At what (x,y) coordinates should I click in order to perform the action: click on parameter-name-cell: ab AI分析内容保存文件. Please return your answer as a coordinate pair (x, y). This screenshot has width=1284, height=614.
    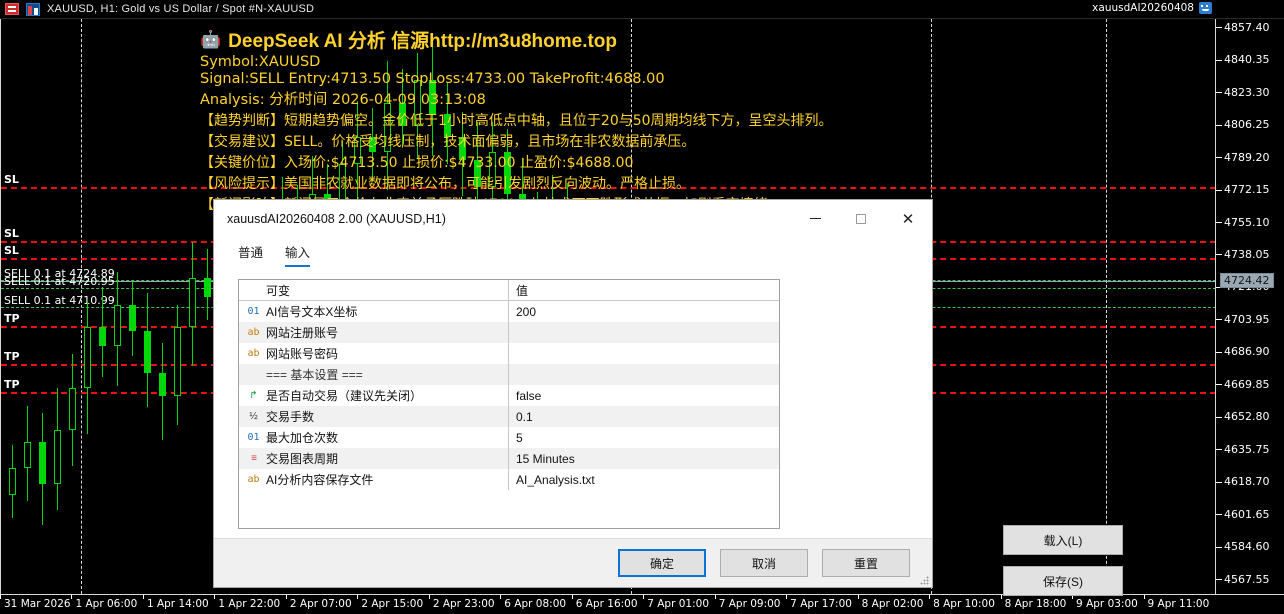
    Looking at the image, I should click on (374, 479).